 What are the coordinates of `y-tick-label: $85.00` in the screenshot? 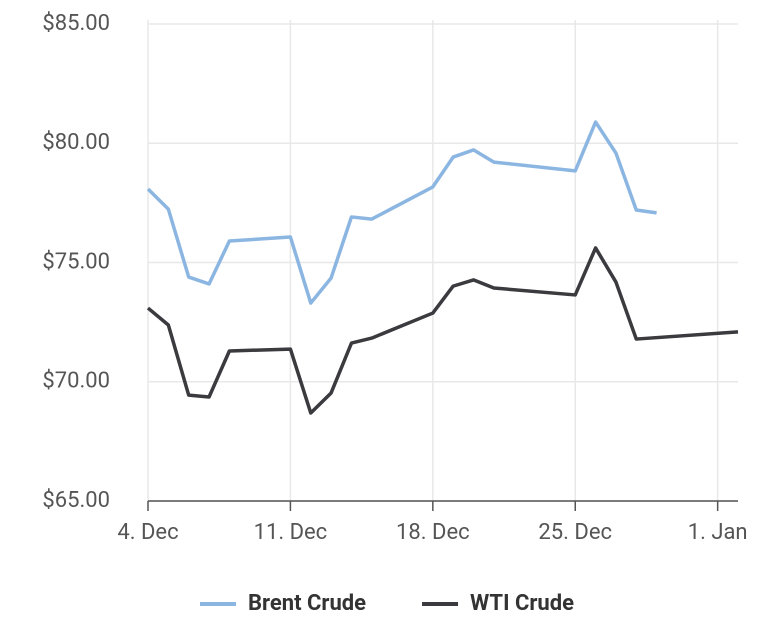 It's located at (76, 23).